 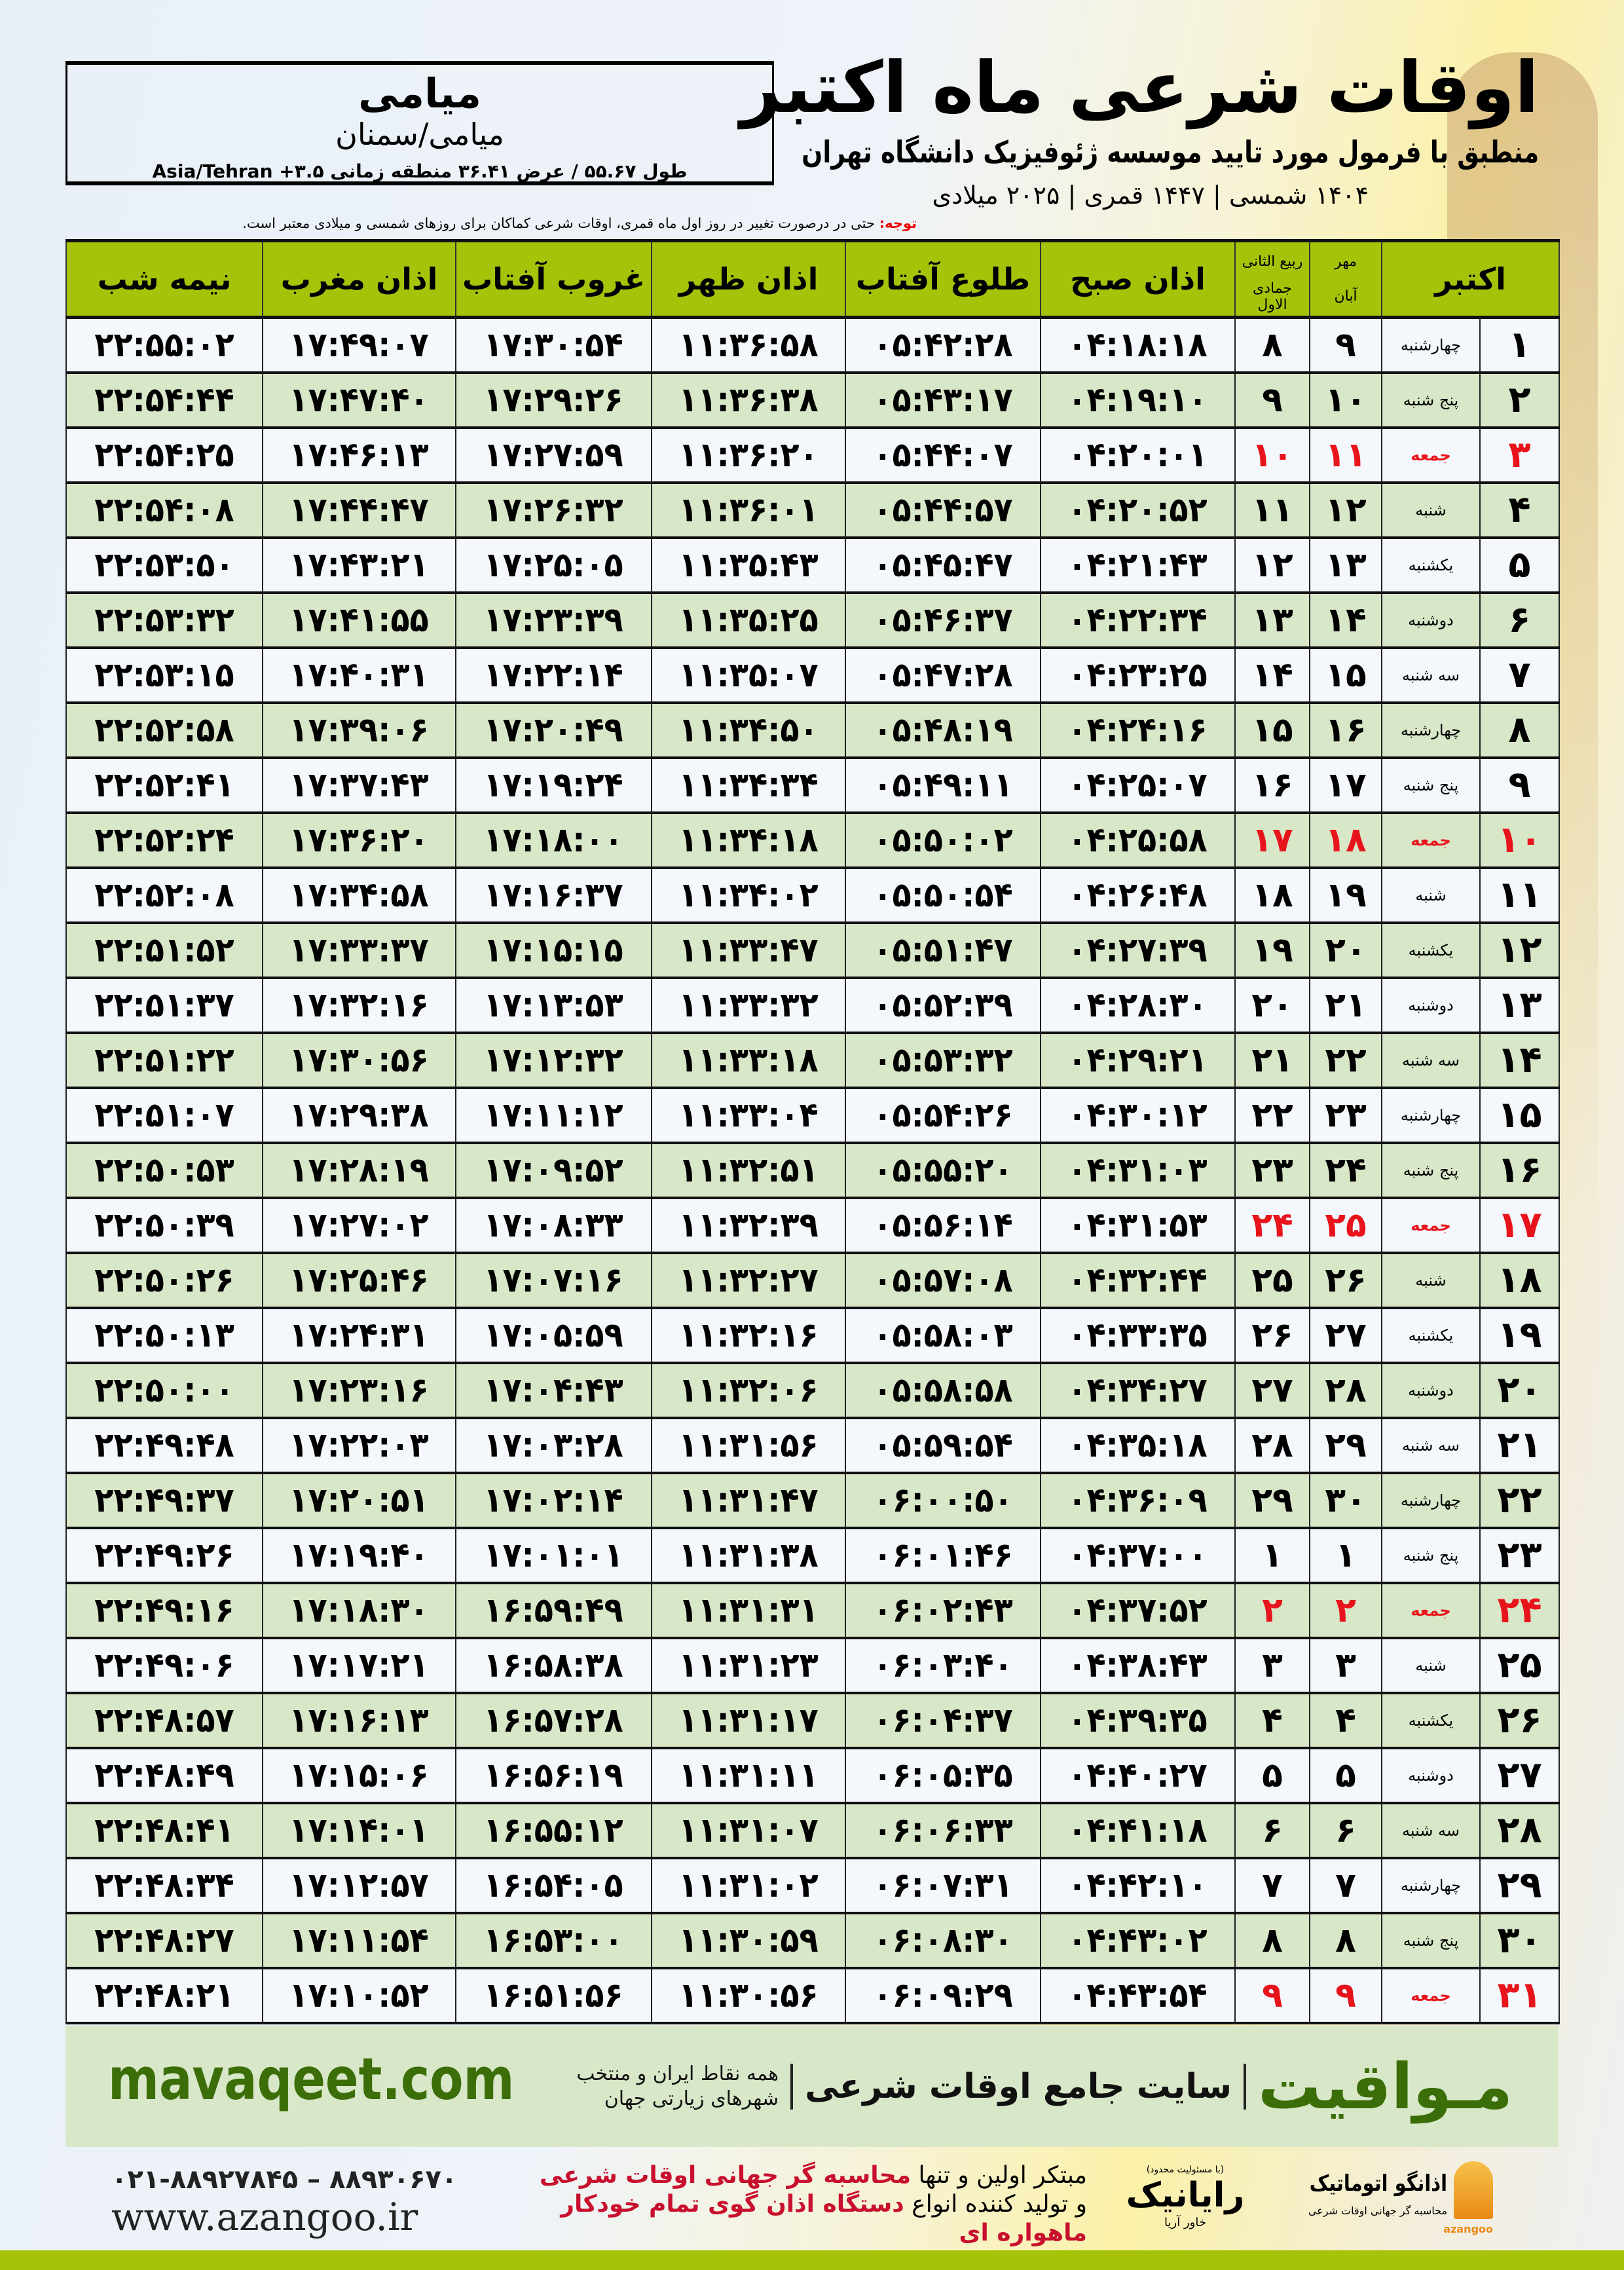 What do you see at coordinates (1346, 620) in the screenshot?
I see `shamsi-day-value: ۱۴` at bounding box center [1346, 620].